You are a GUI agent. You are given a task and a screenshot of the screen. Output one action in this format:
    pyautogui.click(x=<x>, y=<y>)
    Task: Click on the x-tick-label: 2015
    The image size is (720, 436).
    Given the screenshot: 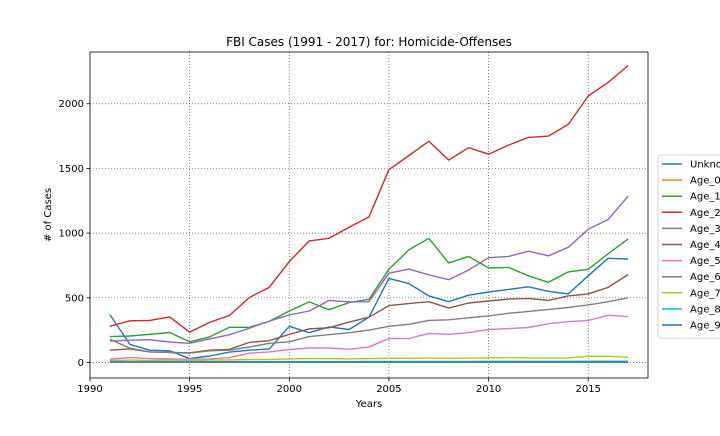 What is the action you would take?
    pyautogui.click(x=587, y=389)
    